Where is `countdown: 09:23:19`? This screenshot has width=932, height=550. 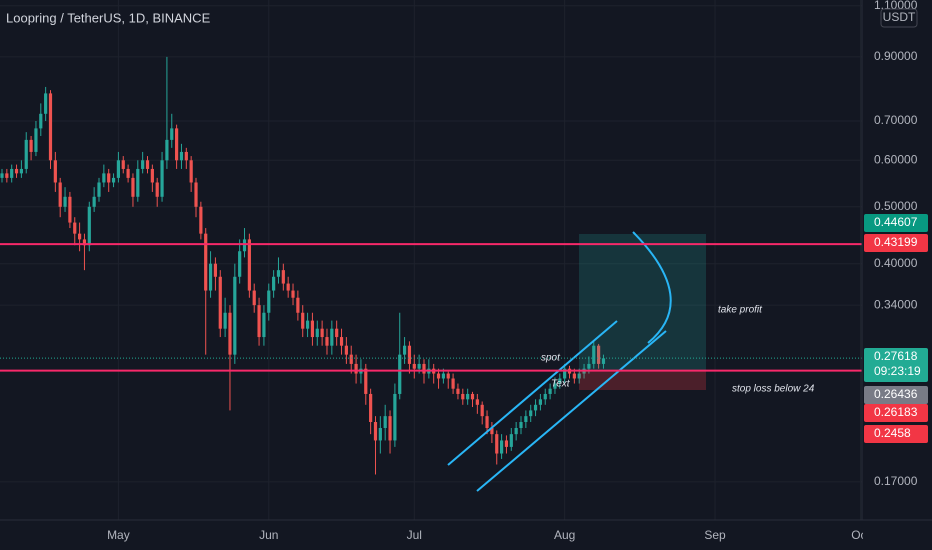 countdown: 09:23:19 is located at coordinates (897, 371).